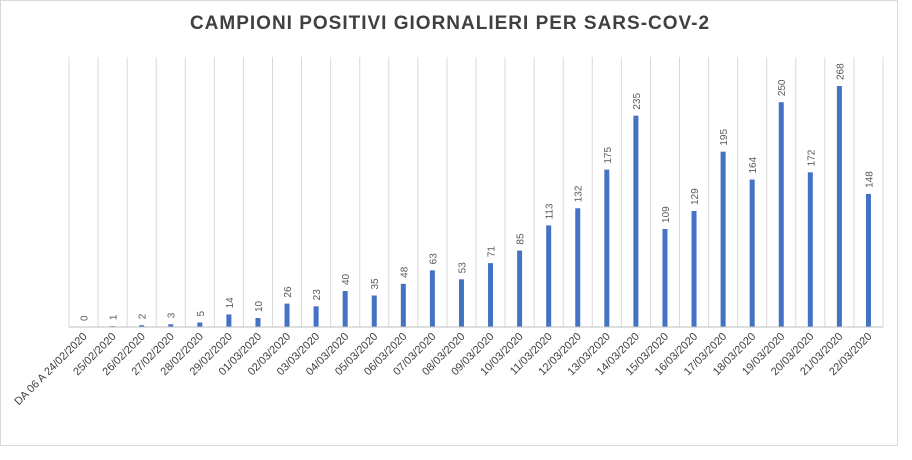  Describe the element at coordinates (550, 211) in the screenshot. I see `data-label: 113` at that location.